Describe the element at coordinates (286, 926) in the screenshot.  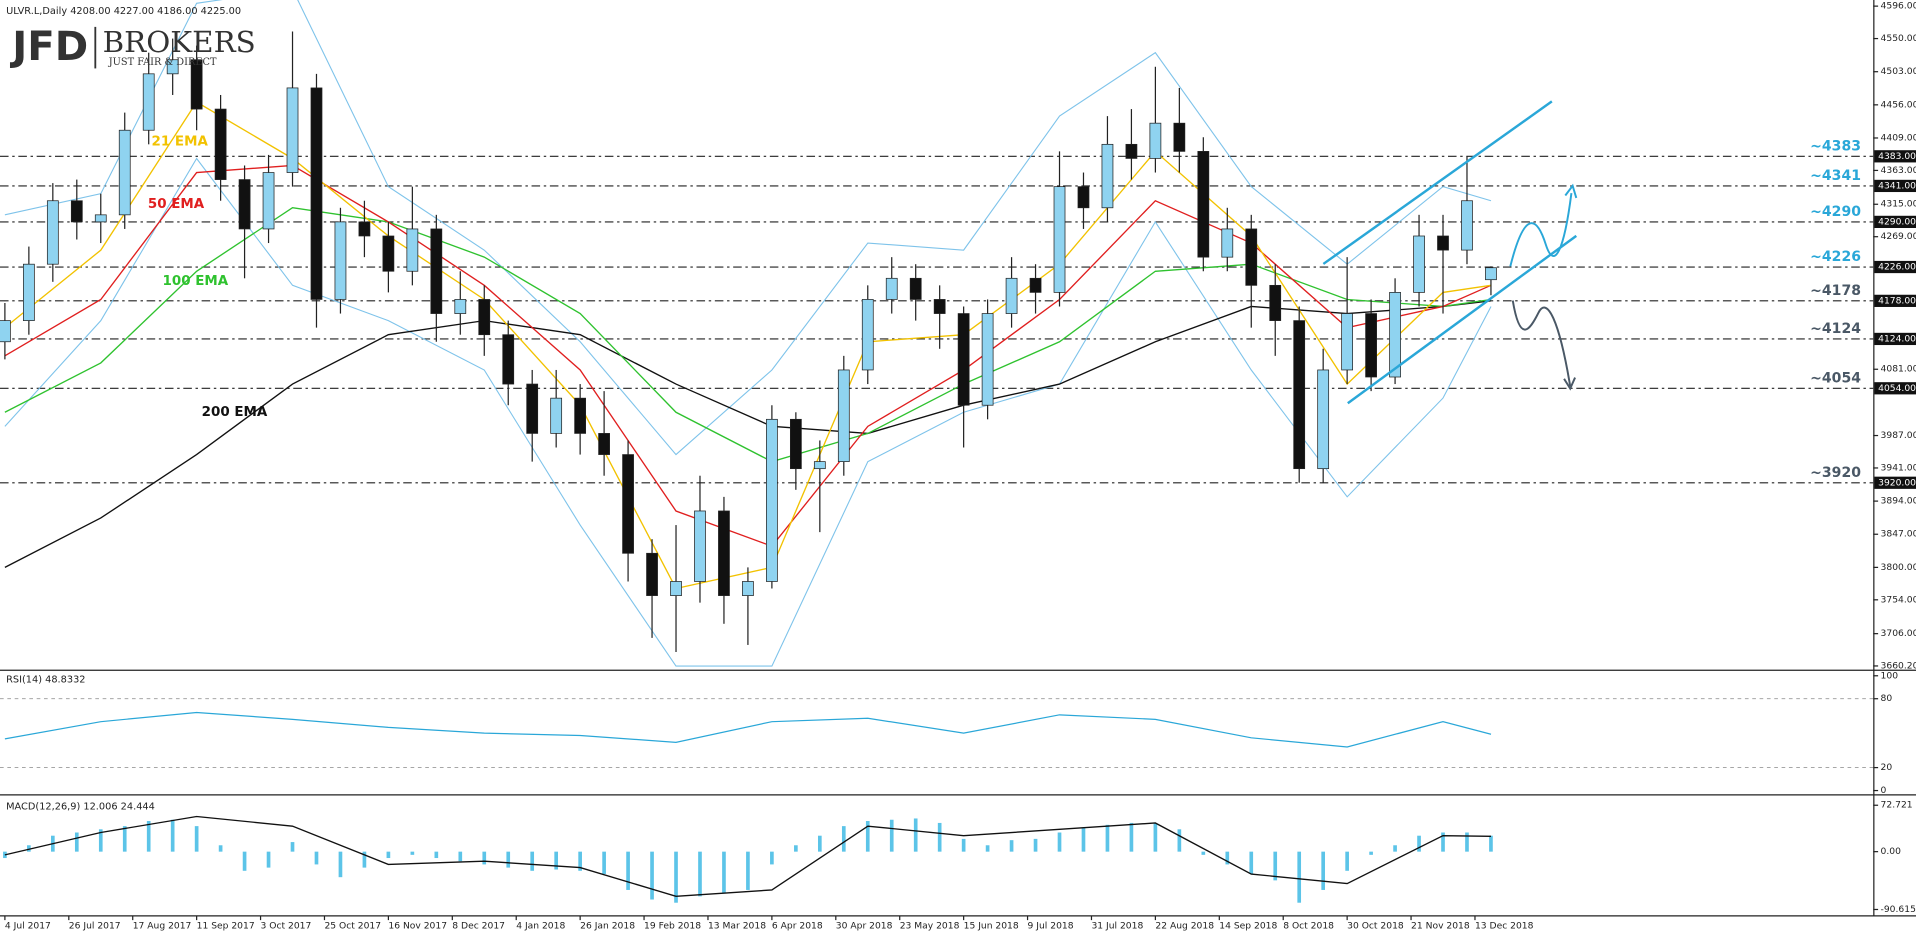
I see `x-tick-label: 3 Oct 2017` at that location.